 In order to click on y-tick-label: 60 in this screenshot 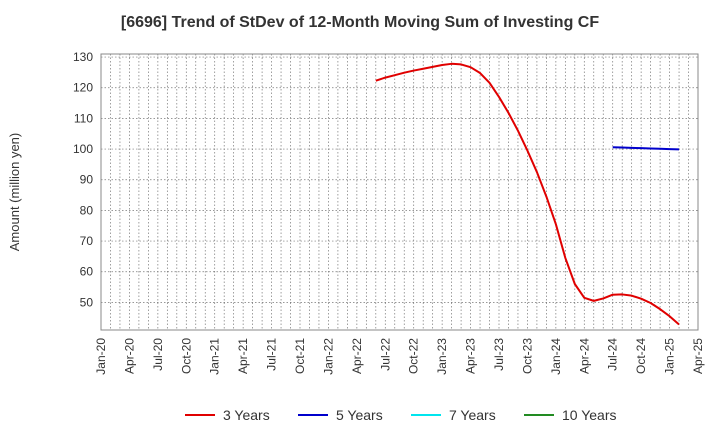, I will do `click(87, 272)`.